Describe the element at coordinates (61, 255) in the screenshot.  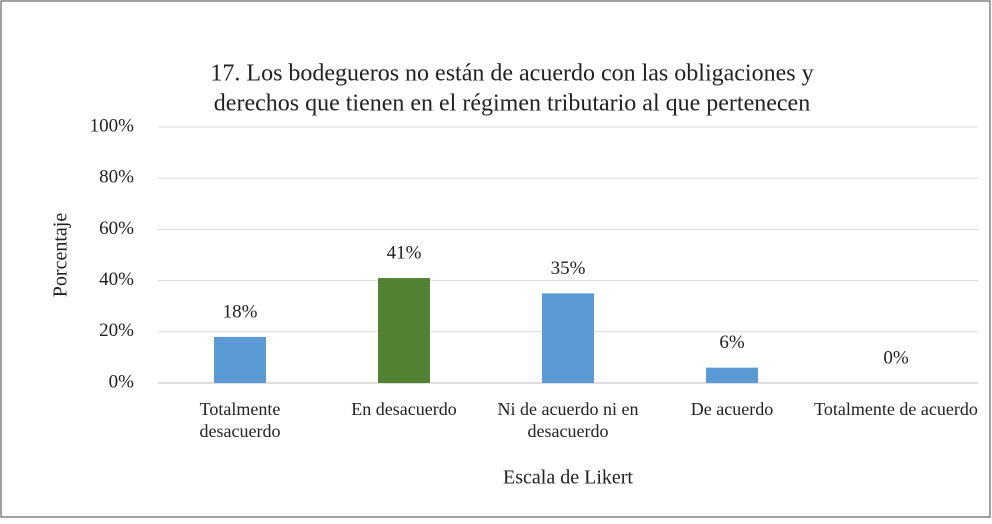
I see `y-axis-label: Porcentaje` at that location.